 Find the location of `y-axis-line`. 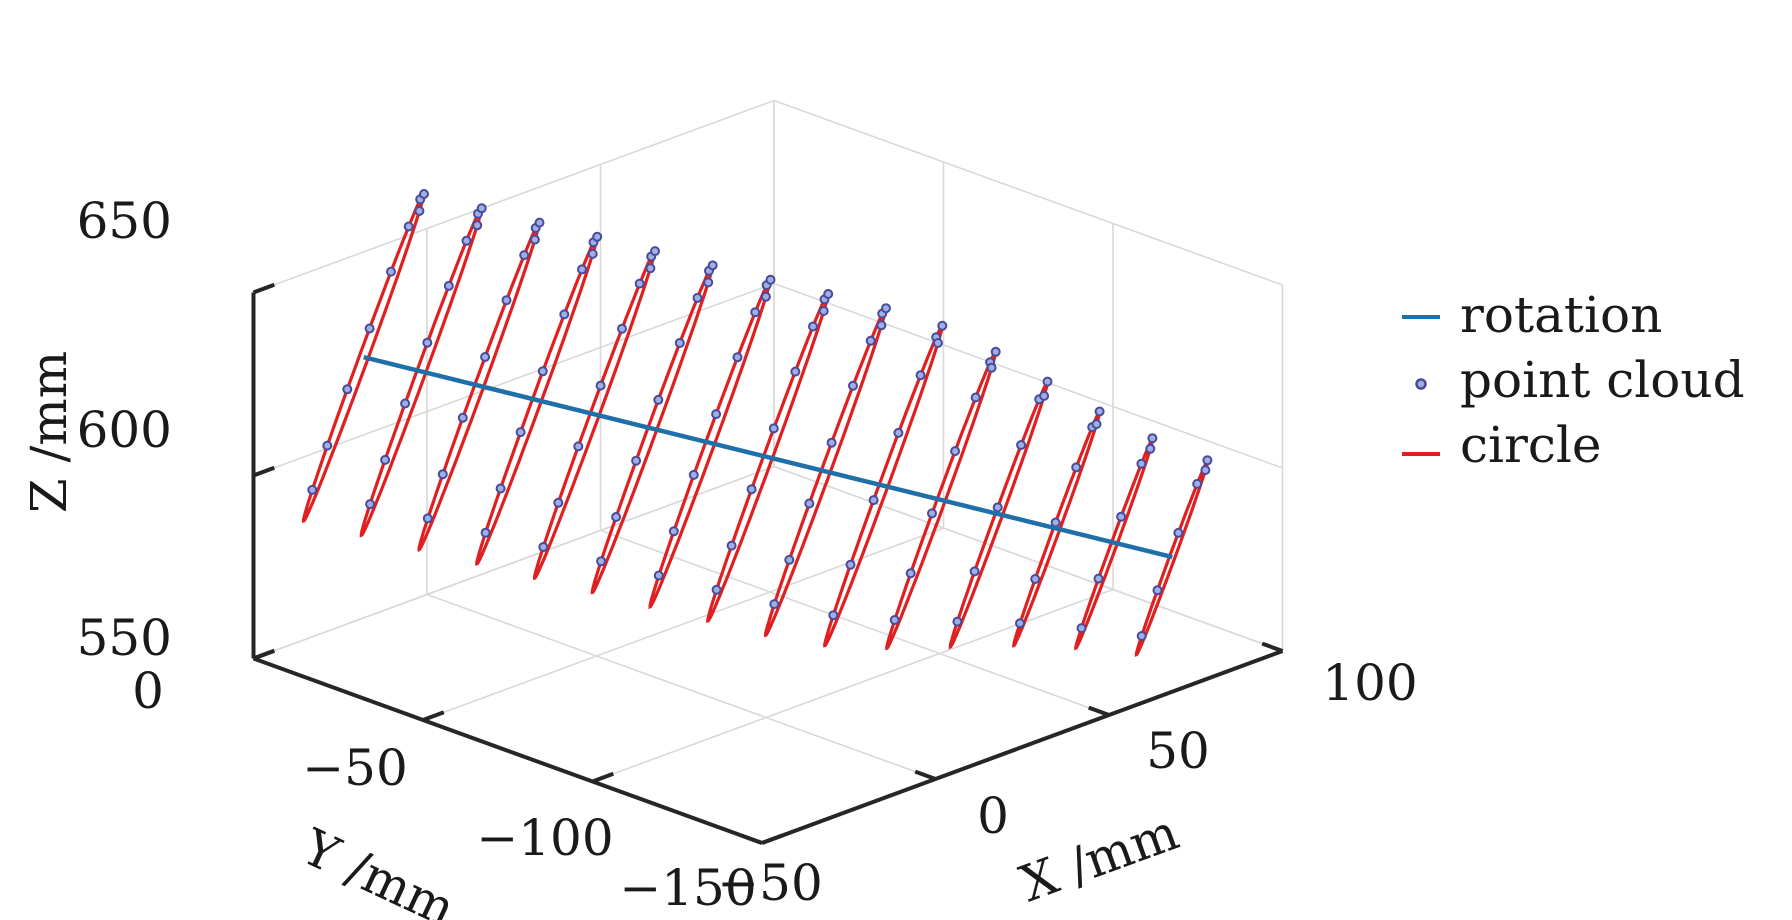

y-axis-line is located at coordinates (507, 750).